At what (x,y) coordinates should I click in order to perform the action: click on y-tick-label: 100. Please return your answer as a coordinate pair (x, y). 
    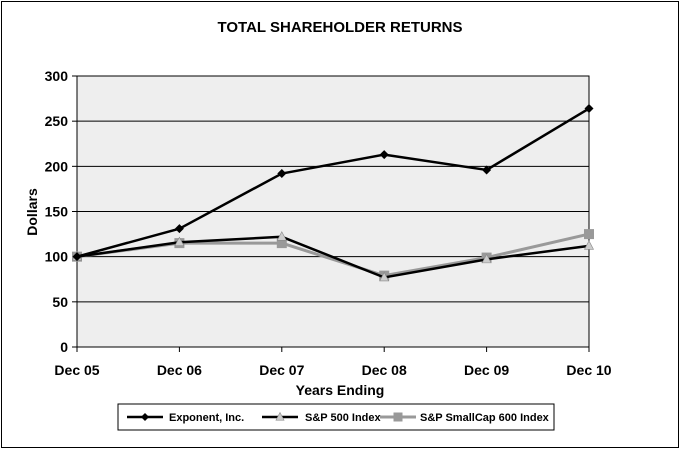
    Looking at the image, I should click on (57, 257).